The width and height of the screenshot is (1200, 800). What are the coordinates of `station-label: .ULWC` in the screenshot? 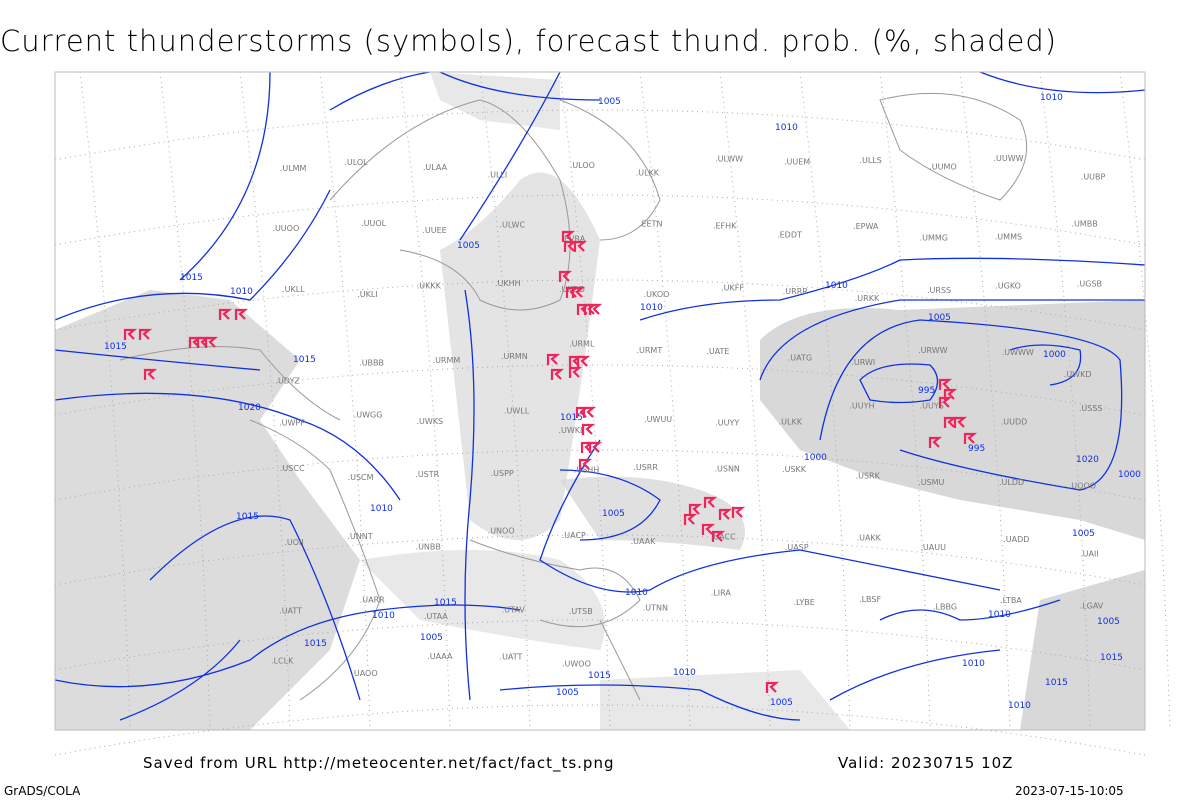 It's located at (512, 225).